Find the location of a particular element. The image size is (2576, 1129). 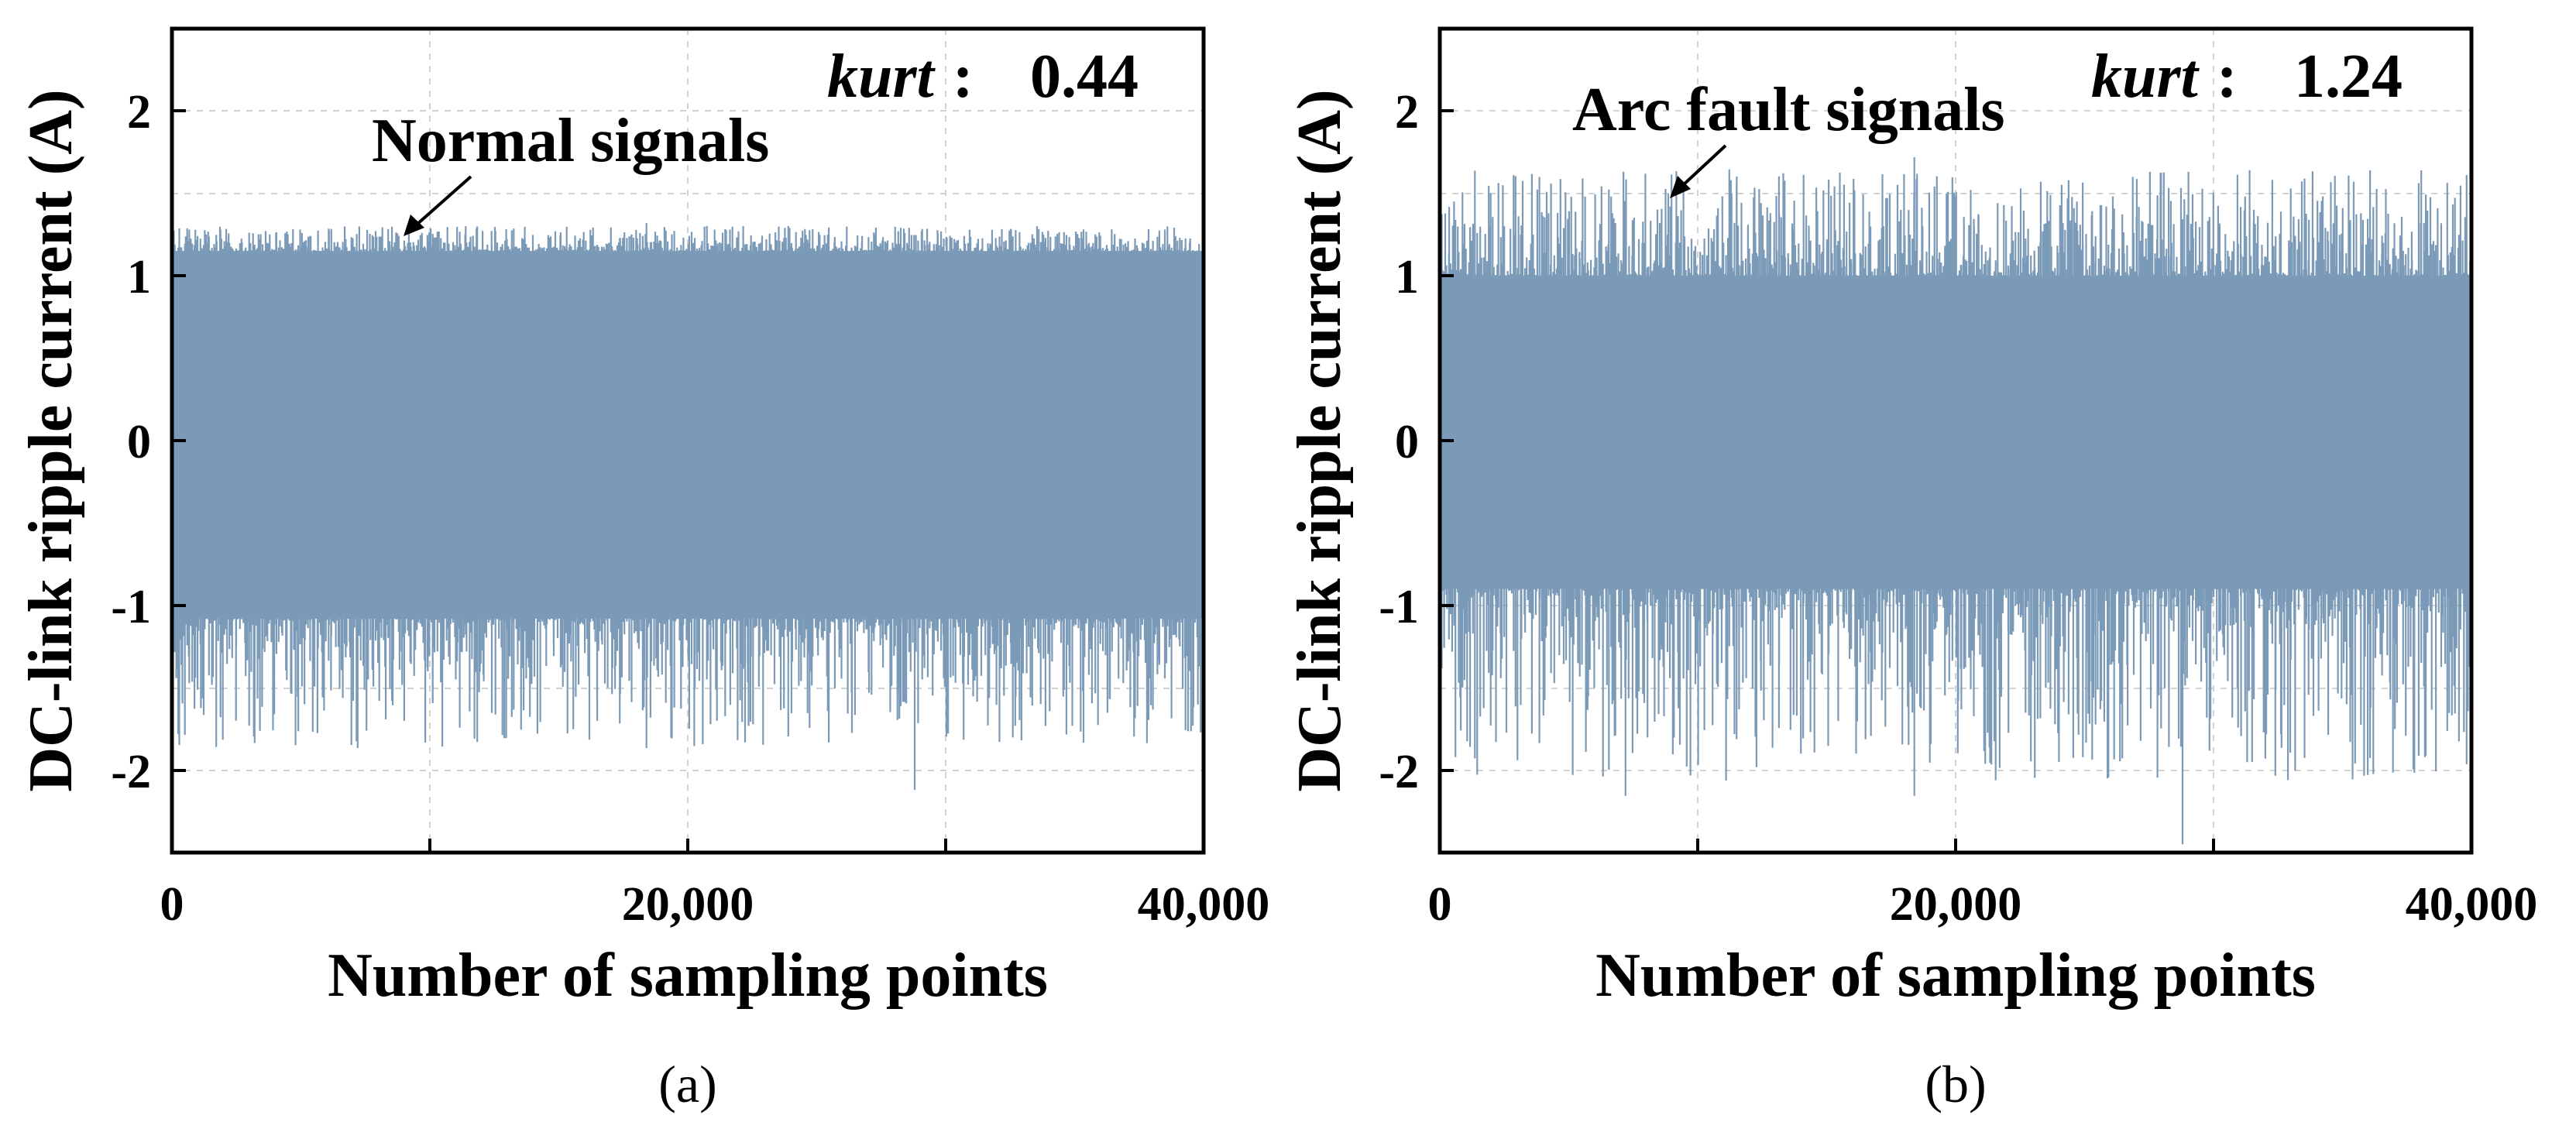

panel-a-y-axis: -2 -1 0 1 2 DC-link ripple current (A) is located at coordinates (102, 442).